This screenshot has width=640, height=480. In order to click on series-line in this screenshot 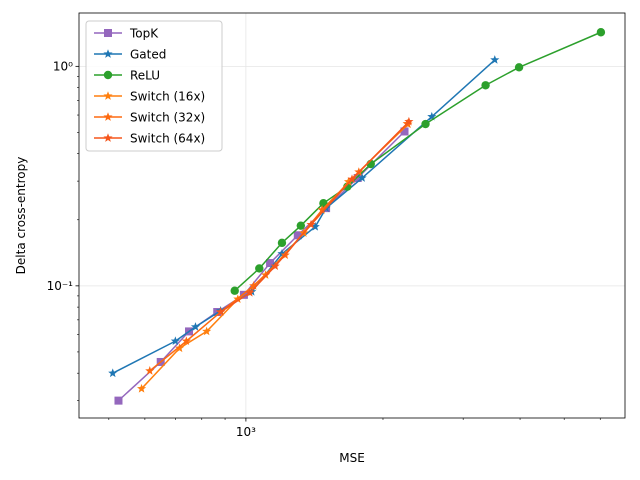, I will do `click(315, 217)`.